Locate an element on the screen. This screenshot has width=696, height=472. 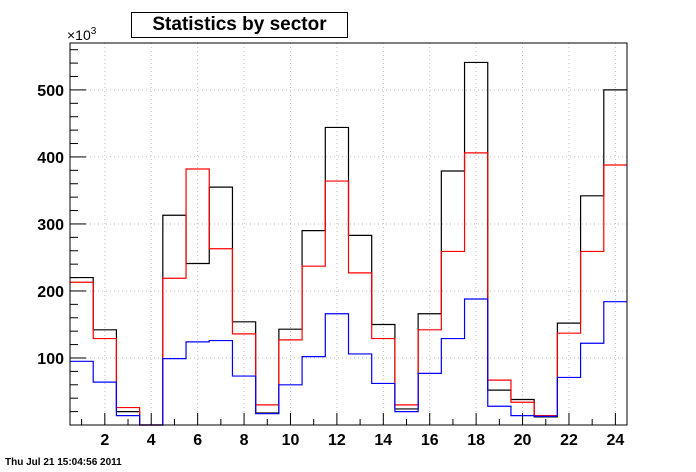
y-tick-label: 200 is located at coordinates (50, 292).